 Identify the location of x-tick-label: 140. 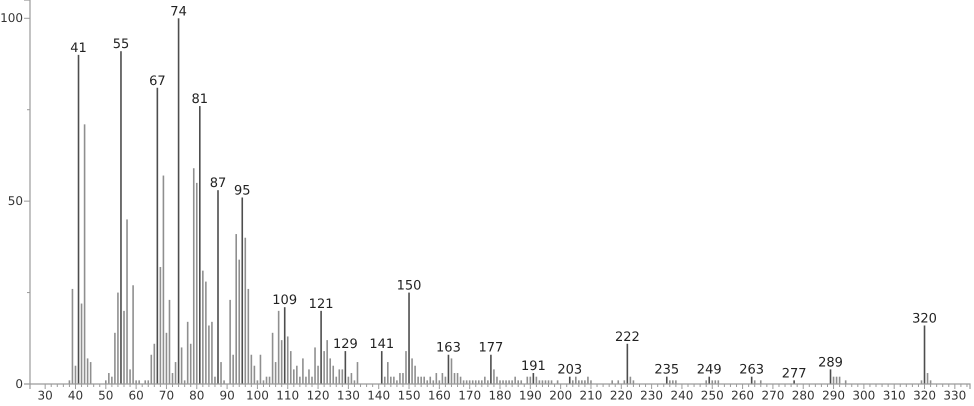
(378, 395).